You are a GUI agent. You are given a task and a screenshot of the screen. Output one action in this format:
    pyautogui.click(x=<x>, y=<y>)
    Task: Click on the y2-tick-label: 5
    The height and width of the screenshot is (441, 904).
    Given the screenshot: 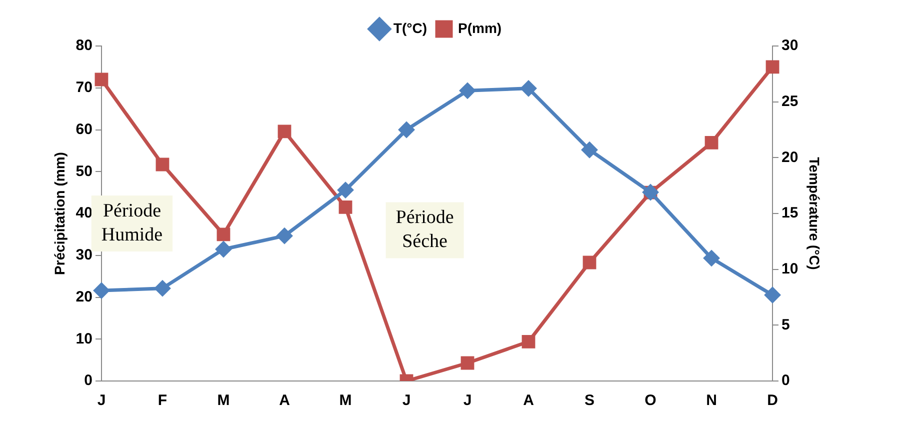 What is the action you would take?
    pyautogui.click(x=786, y=325)
    